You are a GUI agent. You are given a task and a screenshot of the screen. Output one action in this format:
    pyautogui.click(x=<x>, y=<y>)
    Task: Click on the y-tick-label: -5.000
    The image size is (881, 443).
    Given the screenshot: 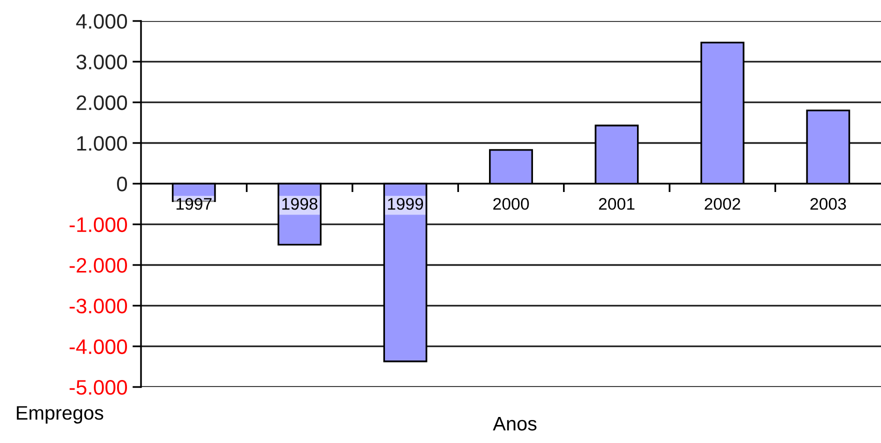 What is the action you would take?
    pyautogui.click(x=98, y=387)
    